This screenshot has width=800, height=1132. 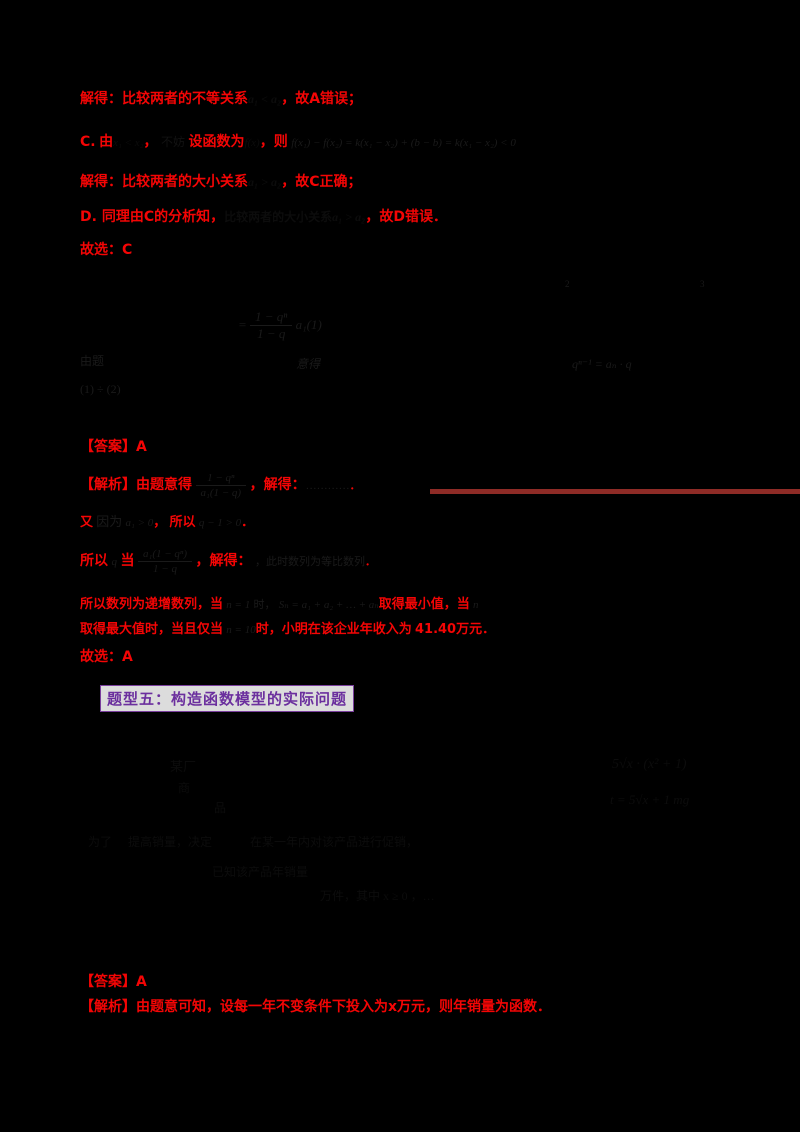 I want to click on block-a-line4-text-2: 比较两者的大小关系, so click(x=278, y=217).